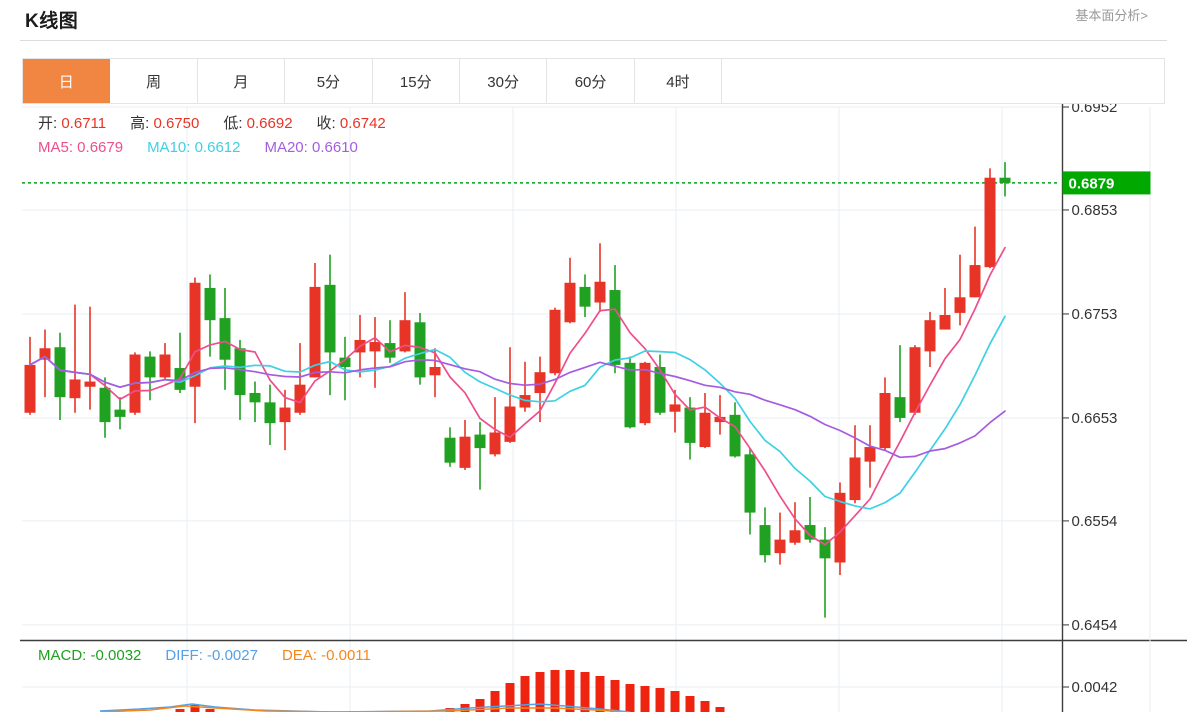 This screenshot has height=712, width=1187. What do you see at coordinates (165, 123) in the screenshot?
I see `ohlc-item-1: 高: 0.6750` at bounding box center [165, 123].